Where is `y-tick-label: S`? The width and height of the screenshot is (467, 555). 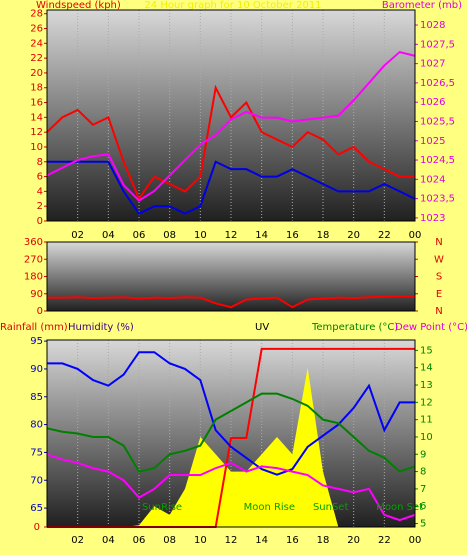
y-tick-label: S is located at coordinates (439, 277).